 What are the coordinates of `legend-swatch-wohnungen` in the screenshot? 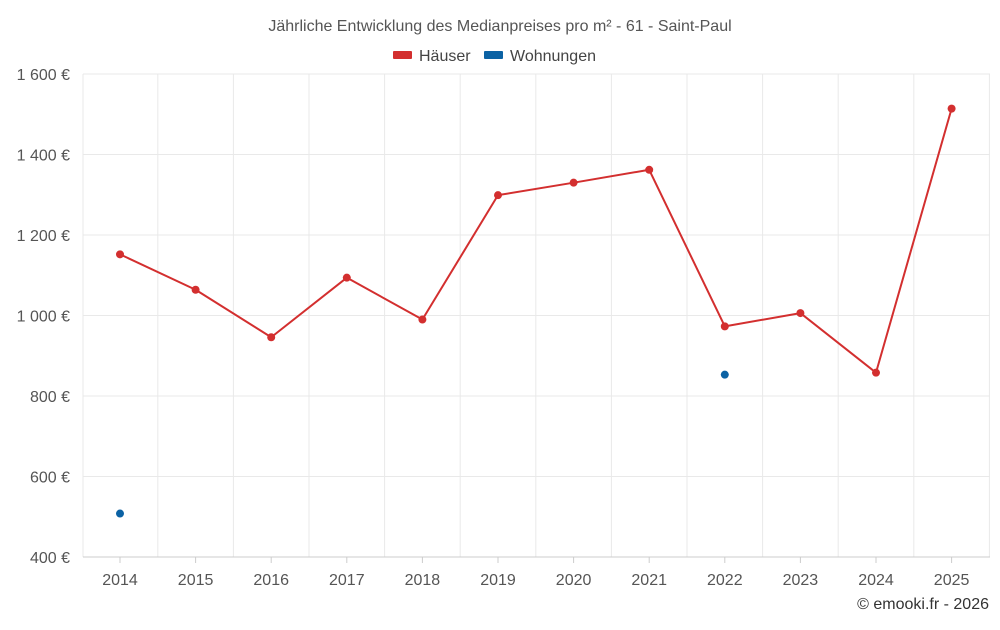 It's located at (493, 55).